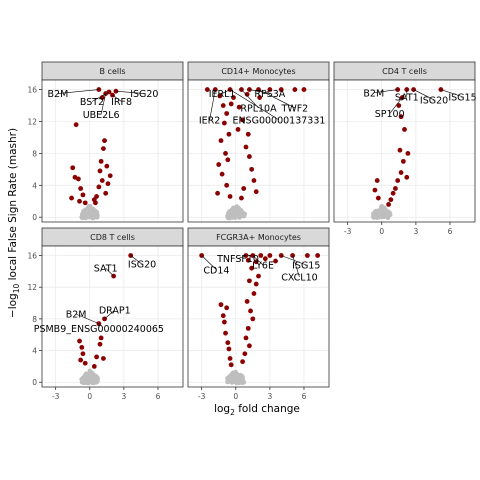  What do you see at coordinates (202, 396) in the screenshot?
I see `x-tick-label: -3` at bounding box center [202, 396].